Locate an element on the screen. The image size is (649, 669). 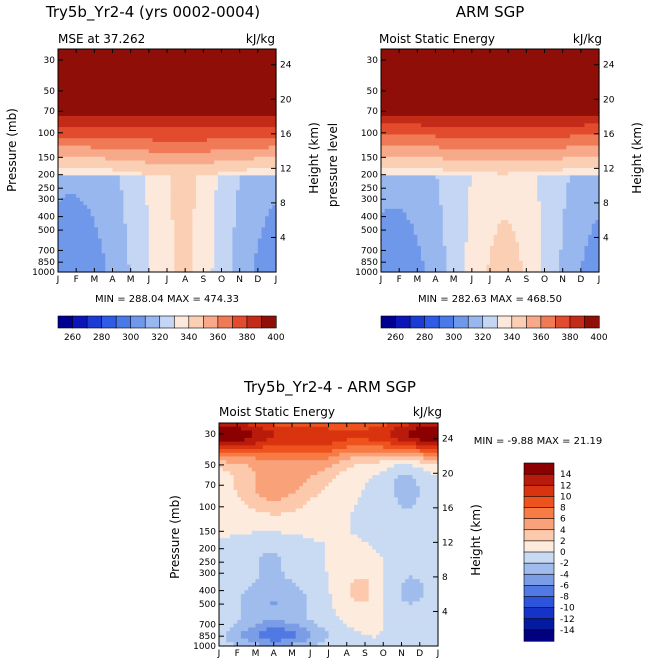
panel-model-cbar-label: 340 is located at coordinates (188, 338).